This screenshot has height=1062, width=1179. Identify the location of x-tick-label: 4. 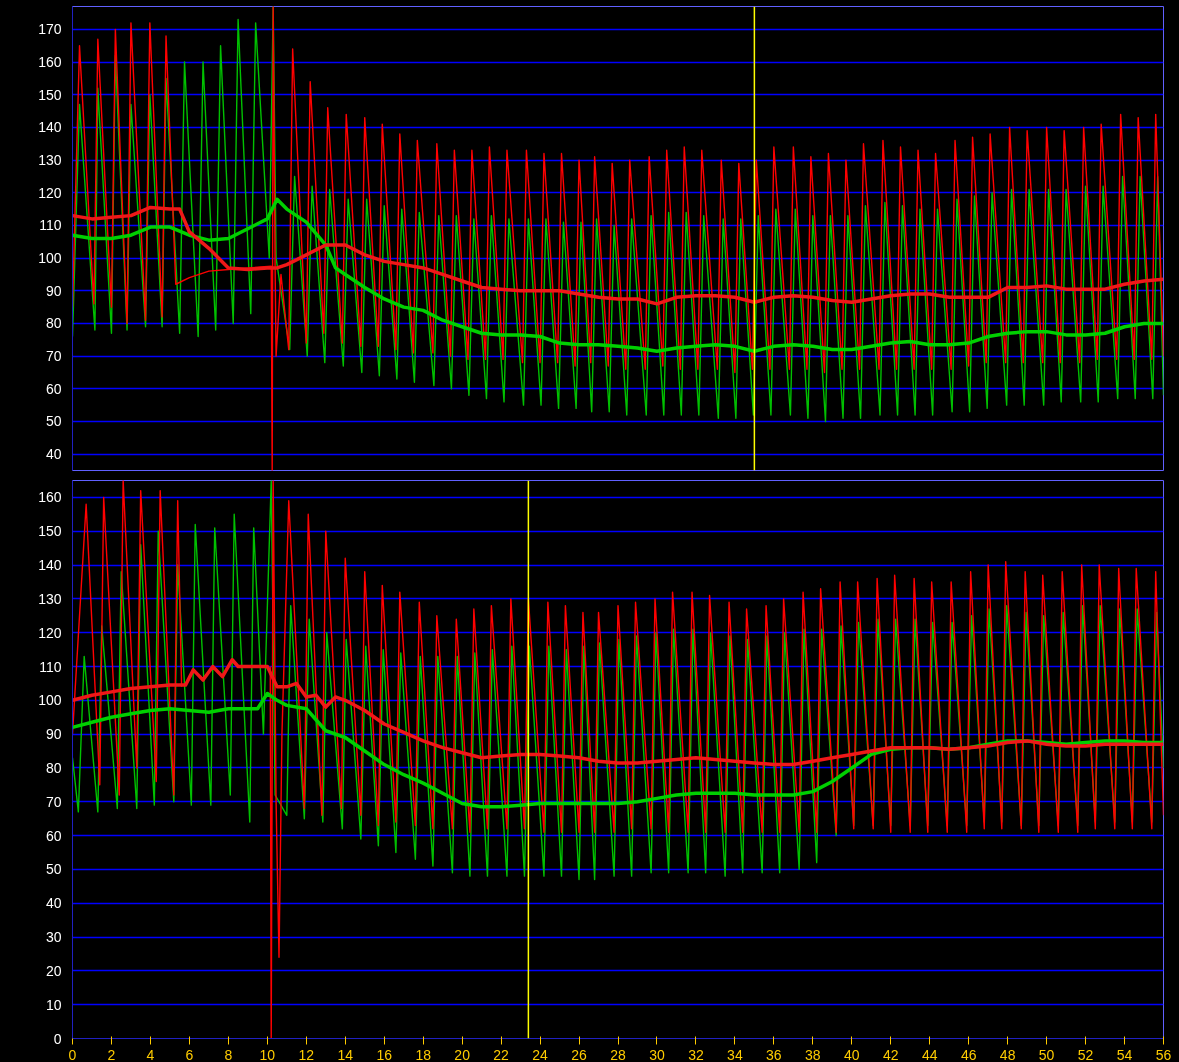
(150, 1054).